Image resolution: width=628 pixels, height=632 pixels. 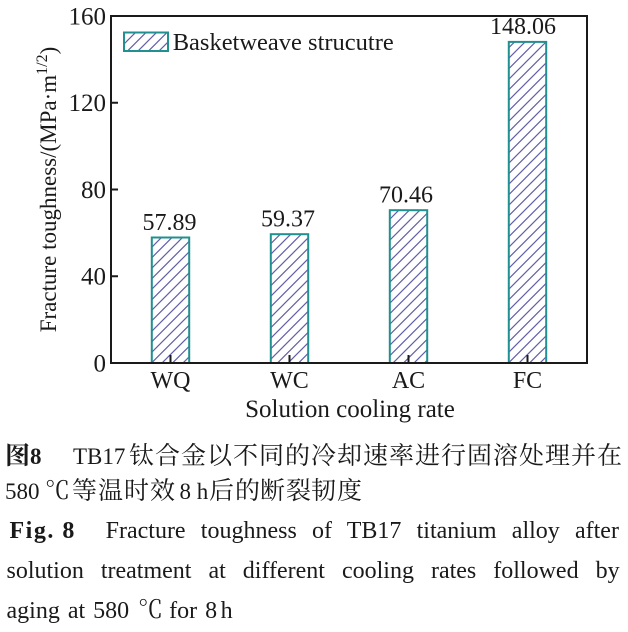 I want to click on svg-text: 148.06, so click(x=523, y=27).